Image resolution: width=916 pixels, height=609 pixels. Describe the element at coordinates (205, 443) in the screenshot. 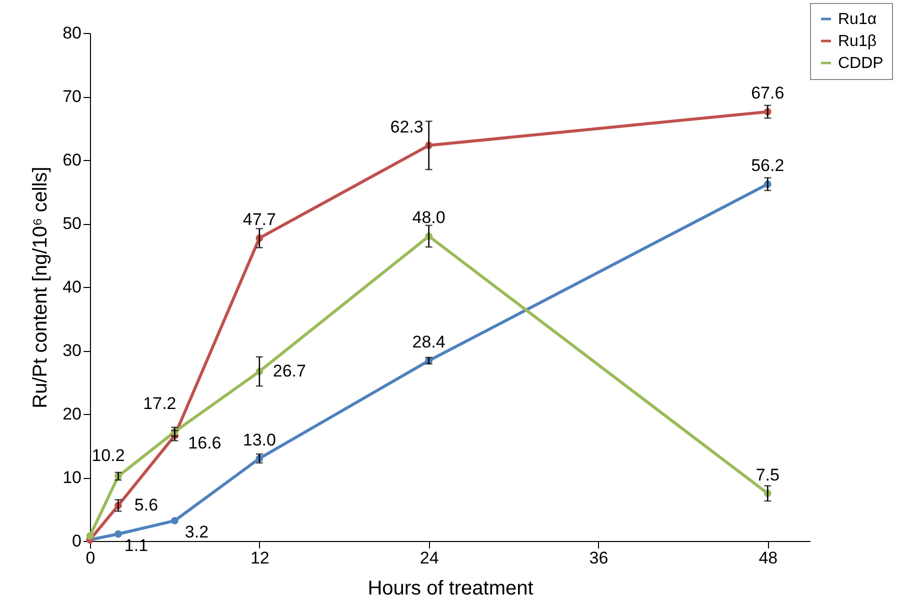

I see `data-label: 16.6` at that location.